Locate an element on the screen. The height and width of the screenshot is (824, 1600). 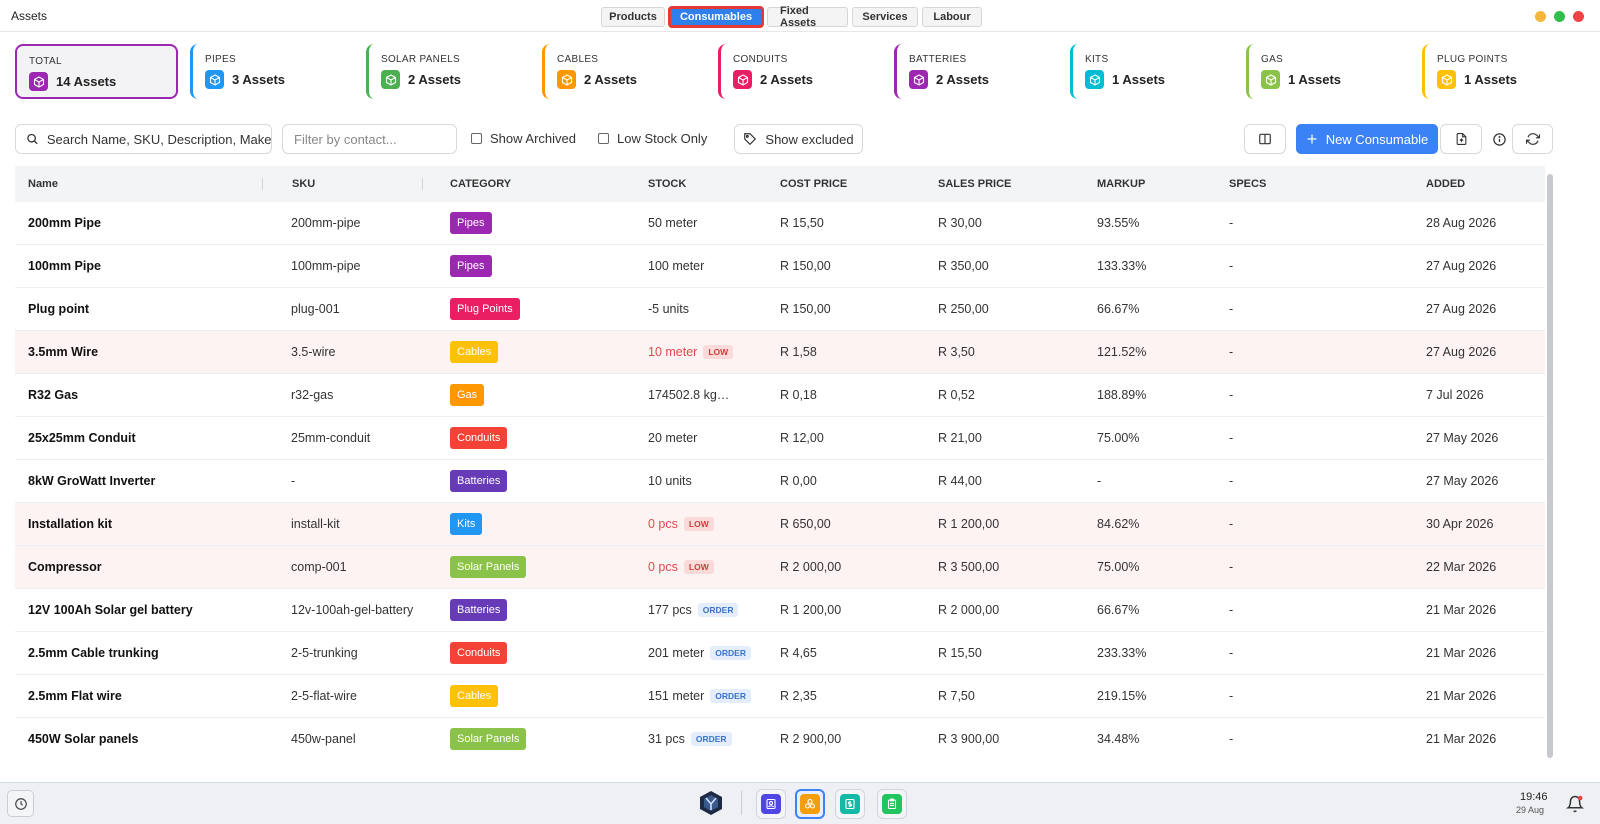
table-scrollbar is located at coordinates (1550, 466).